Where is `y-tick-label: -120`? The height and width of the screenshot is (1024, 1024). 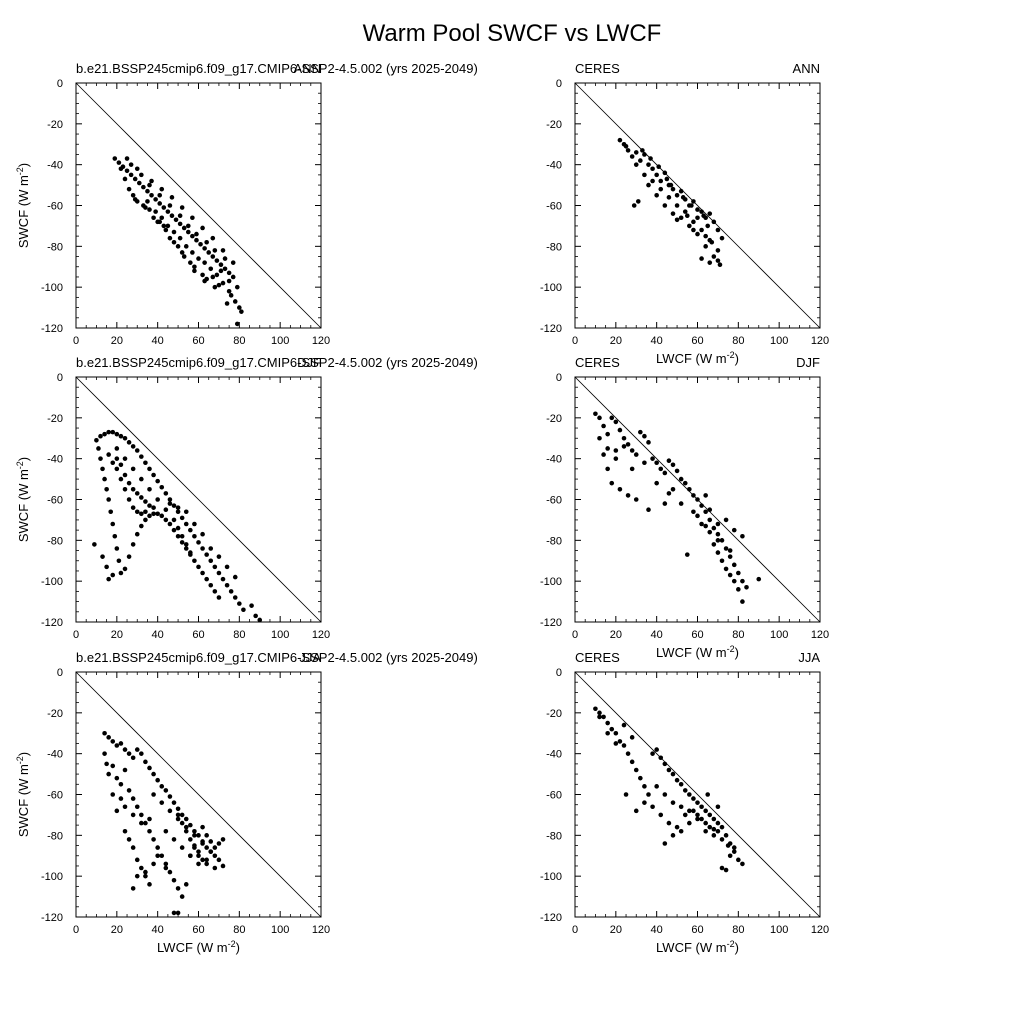 y-tick-label: -120 is located at coordinates (52, 329).